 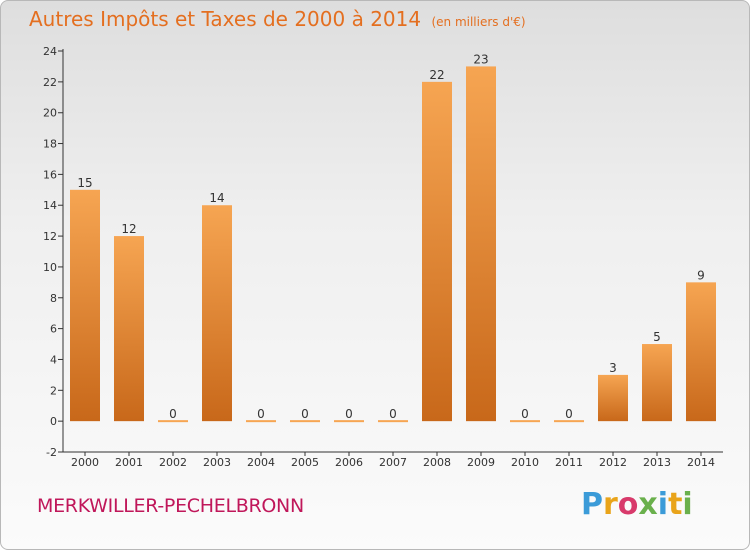 What do you see at coordinates (592, 504) in the screenshot?
I see `logo-letter: P` at bounding box center [592, 504].